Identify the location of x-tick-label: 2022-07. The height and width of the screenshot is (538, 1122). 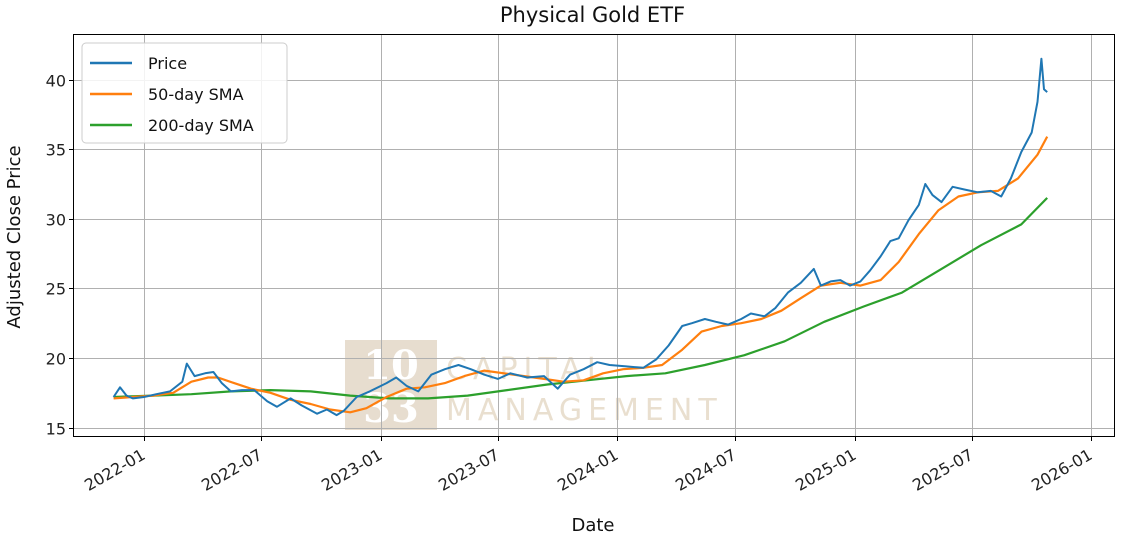
(231, 470).